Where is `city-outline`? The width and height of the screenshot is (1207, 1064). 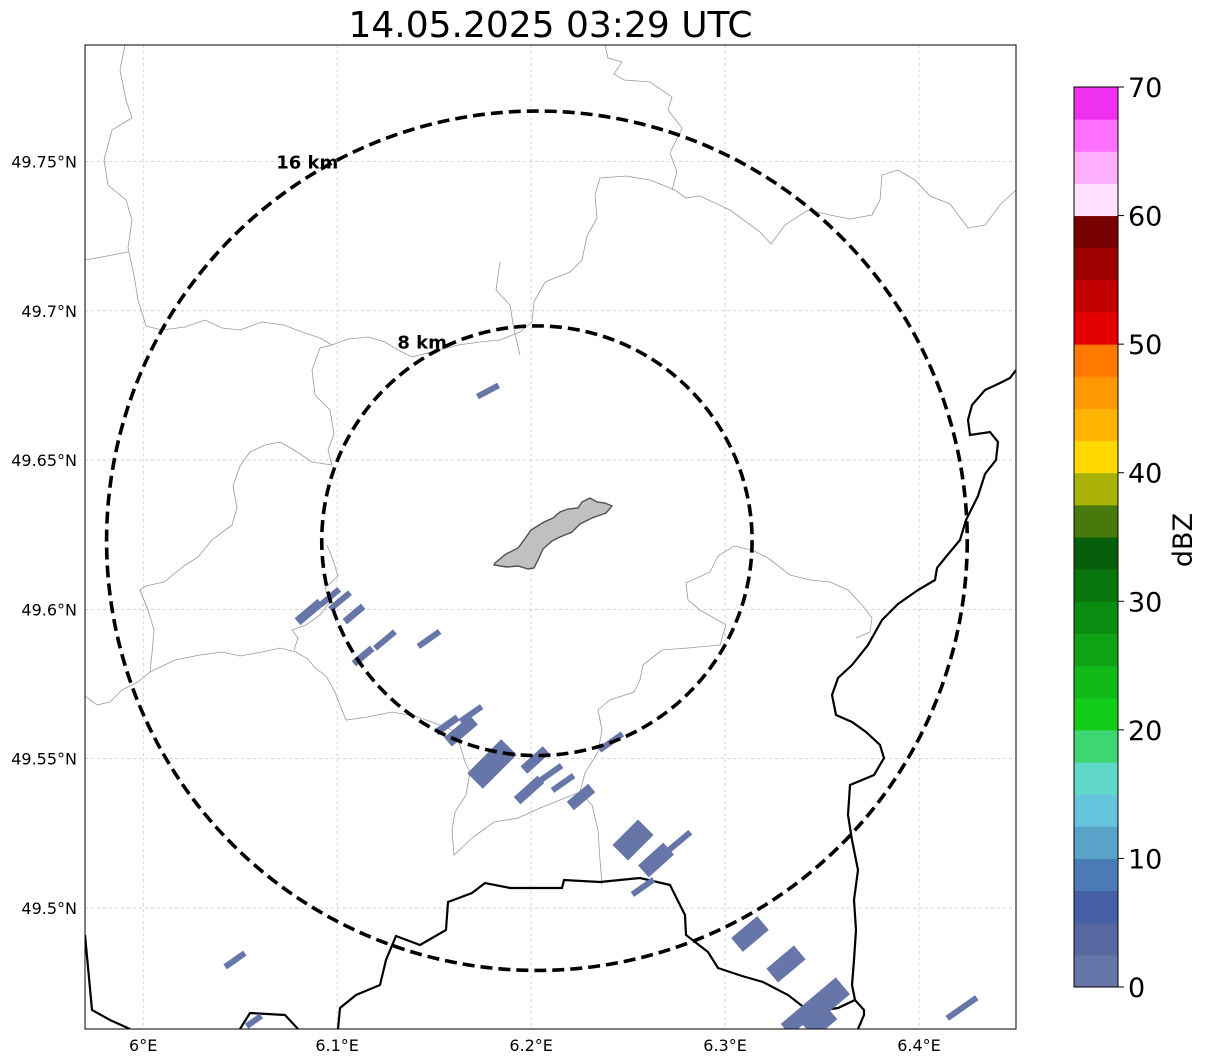
city-outline is located at coordinates (553, 533).